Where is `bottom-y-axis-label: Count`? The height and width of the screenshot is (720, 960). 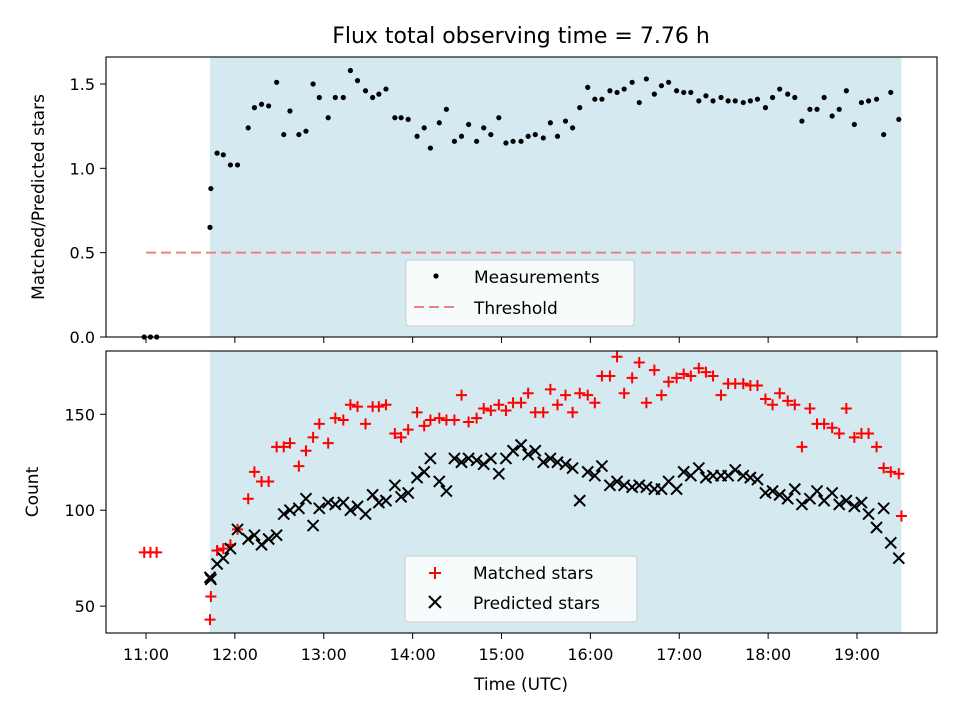 bottom-y-axis-label: Count is located at coordinates (33, 491).